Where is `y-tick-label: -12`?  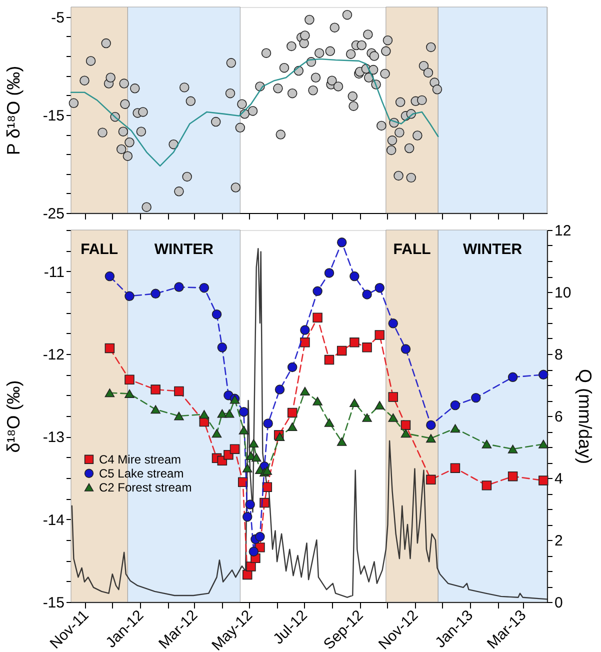 y-tick-label: -12 is located at coordinates (53, 355).